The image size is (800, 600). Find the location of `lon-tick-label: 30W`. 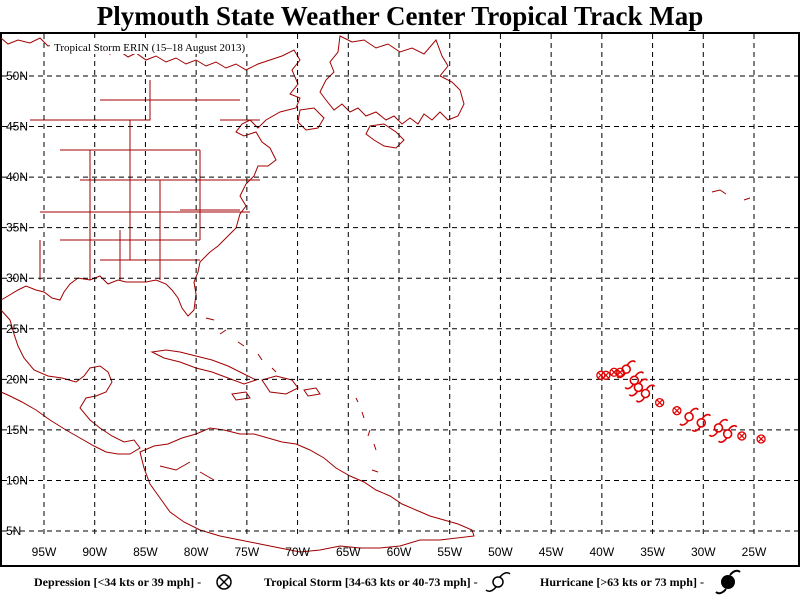

lon-tick-label: 30W is located at coordinates (703, 552).